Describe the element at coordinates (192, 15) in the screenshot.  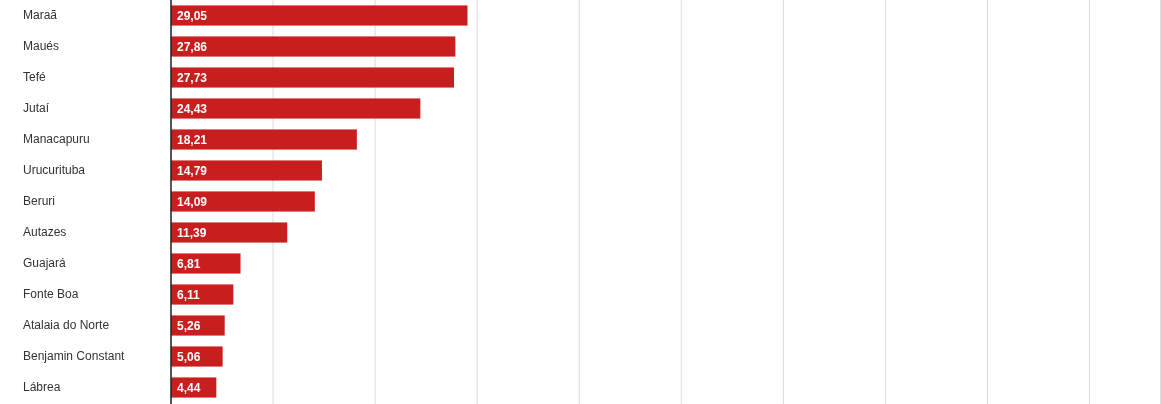
I see `data-label: 29,05` at that location.